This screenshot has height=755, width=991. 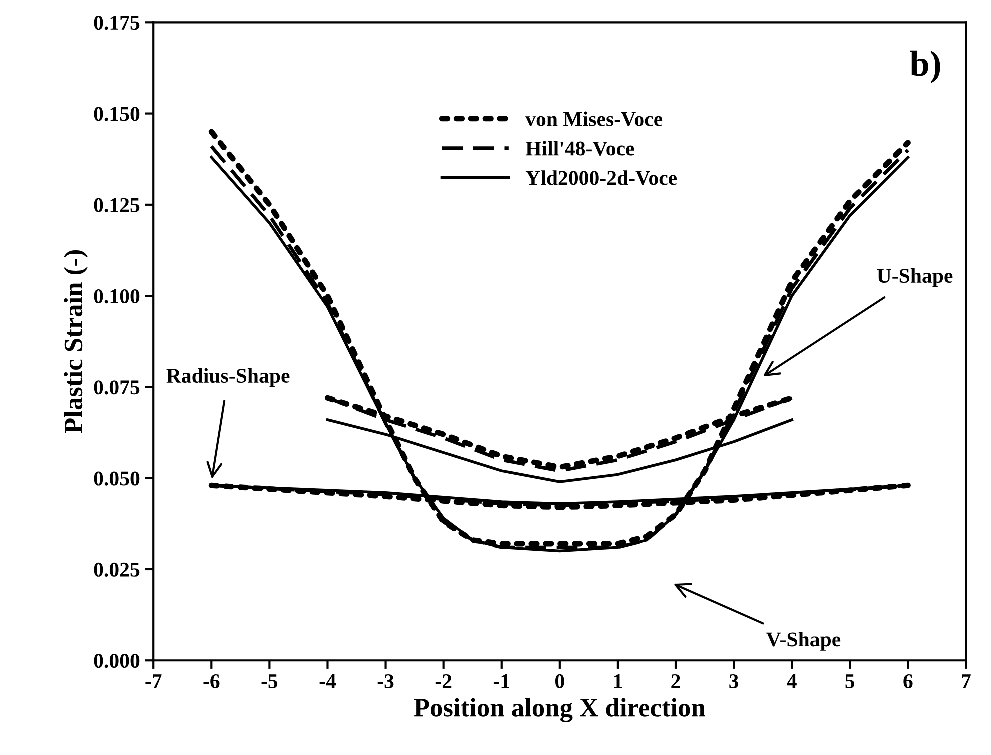 What do you see at coordinates (594, 119) in the screenshot?
I see `legend-label: von Mises-Voce` at bounding box center [594, 119].